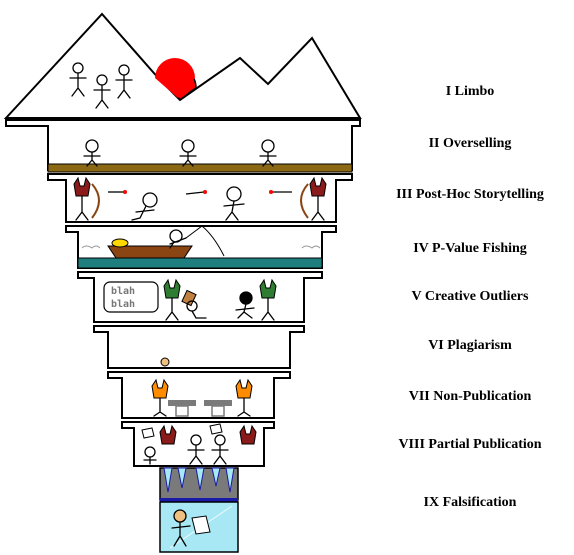 The image size is (574, 555). Describe the element at coordinates (470, 444) in the screenshot. I see `label-partial-publication: VIII Partial Publication` at that location.